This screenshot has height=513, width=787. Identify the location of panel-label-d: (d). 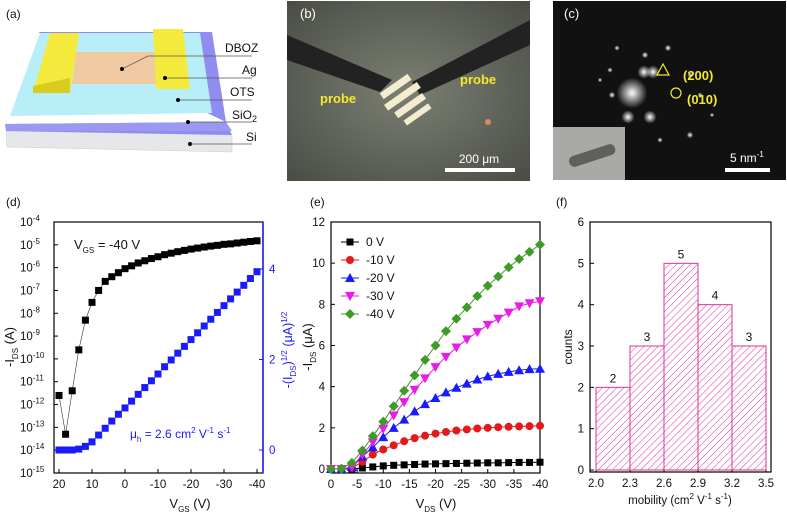
(13, 202).